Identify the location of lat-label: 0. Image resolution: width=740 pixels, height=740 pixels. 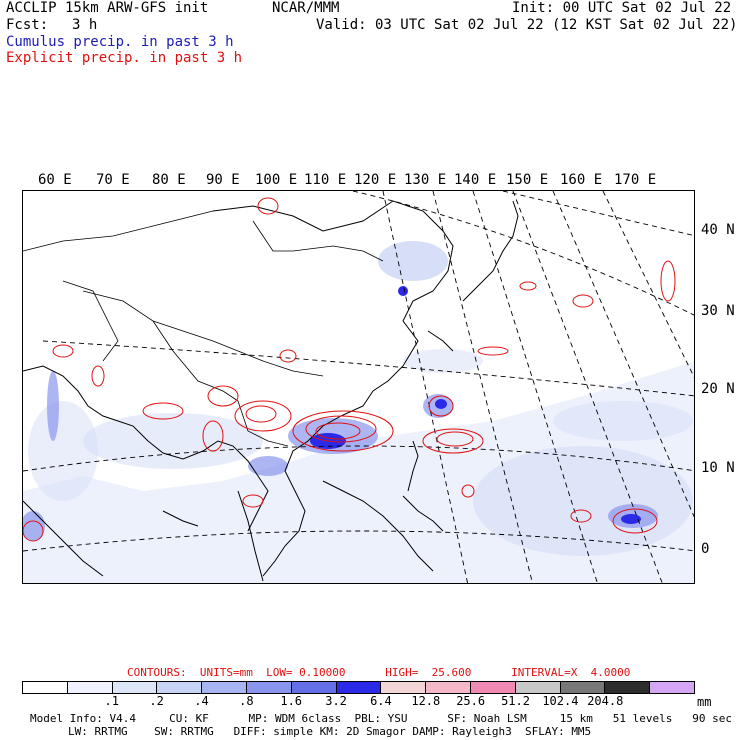
(705, 549).